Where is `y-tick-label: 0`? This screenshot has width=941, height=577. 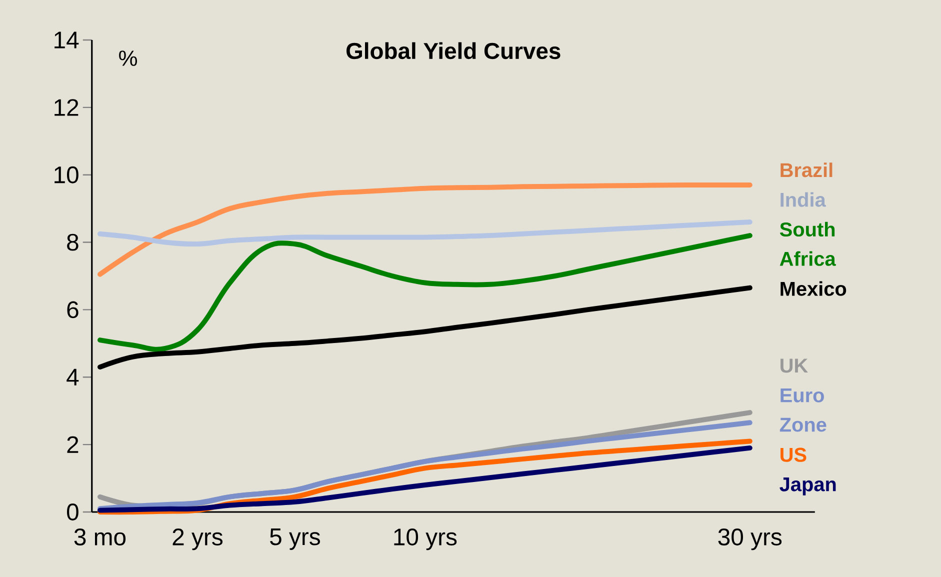
y-tick-label: 0 is located at coordinates (72, 512).